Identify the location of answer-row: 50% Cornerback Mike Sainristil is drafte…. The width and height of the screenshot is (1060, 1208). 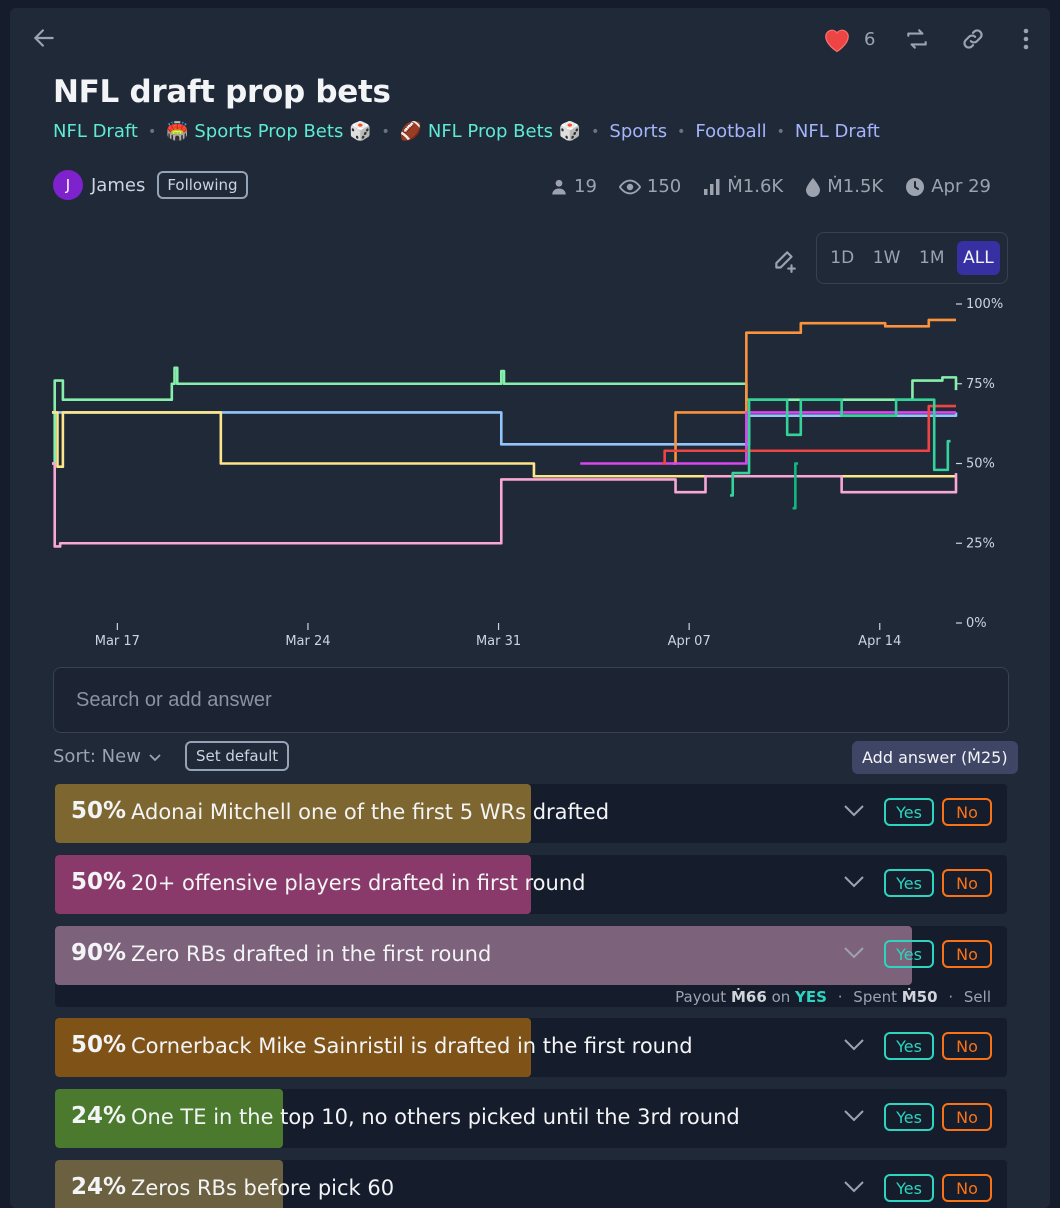
(531, 1047).